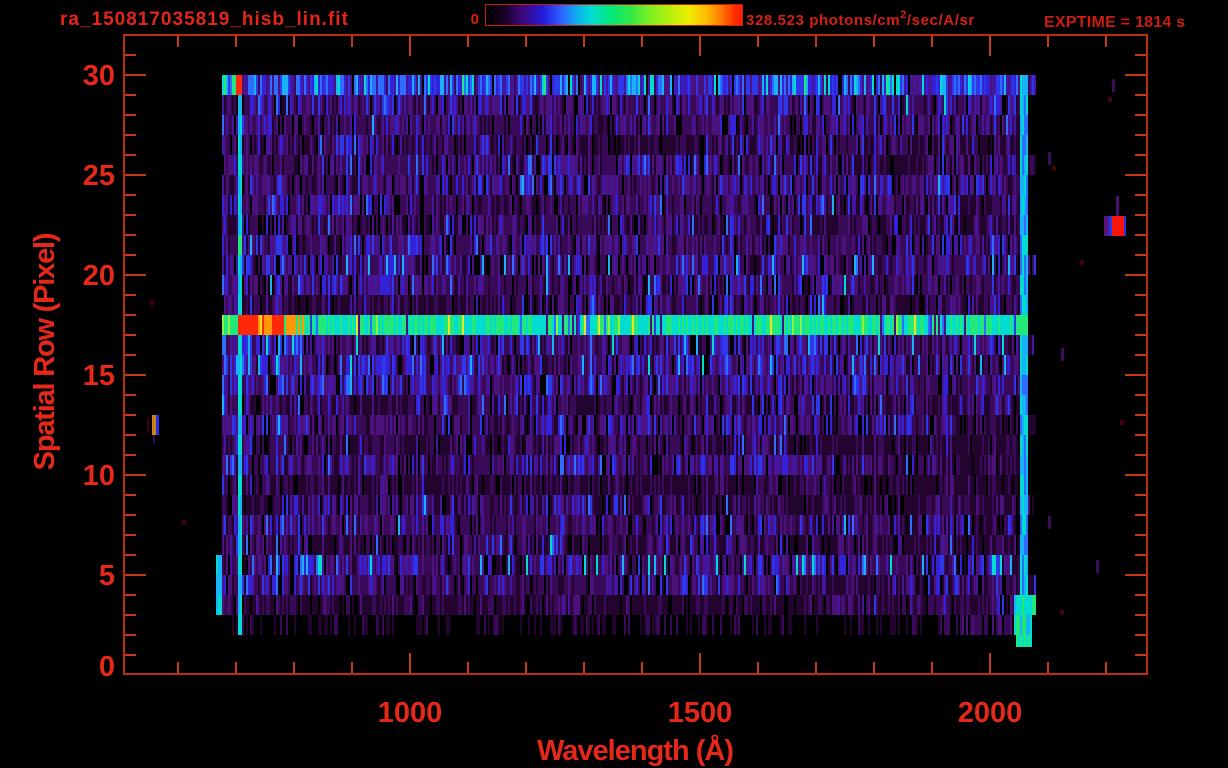 The width and height of the screenshot is (1228, 768). I want to click on svg-text: 1000, so click(410, 713).